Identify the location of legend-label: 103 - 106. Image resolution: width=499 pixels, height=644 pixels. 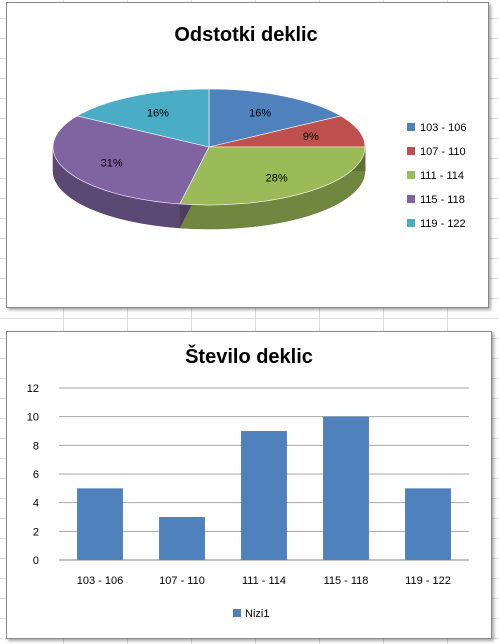
(443, 128).